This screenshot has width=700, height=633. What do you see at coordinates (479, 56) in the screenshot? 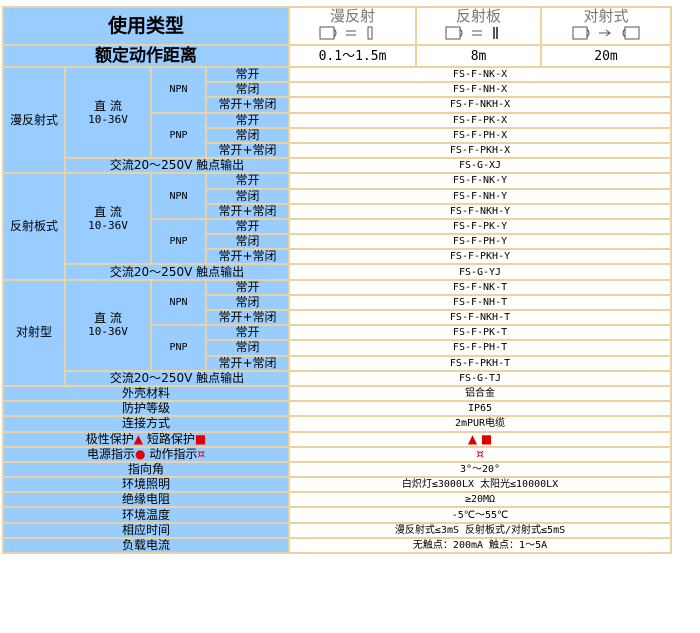
I see `distance-reflector: 8m` at bounding box center [479, 56].